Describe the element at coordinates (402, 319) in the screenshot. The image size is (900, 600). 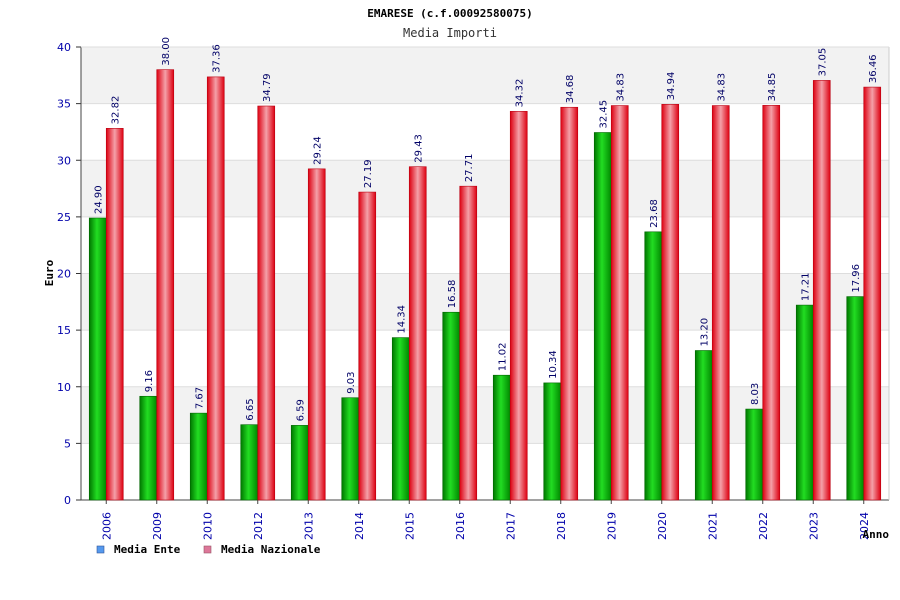
I see `data-label: 14.34` at that location.